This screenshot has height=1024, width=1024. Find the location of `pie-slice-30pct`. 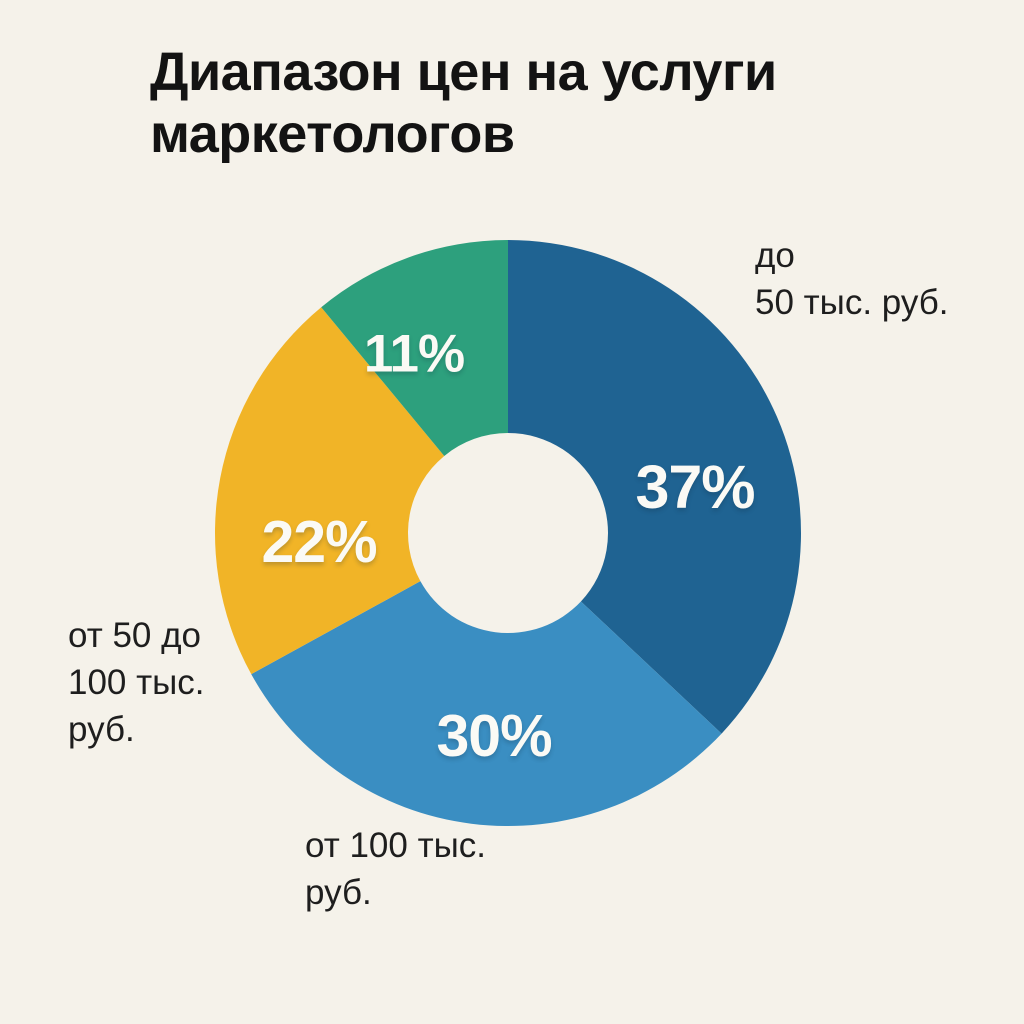

pie-slice-30pct is located at coordinates (486, 703).